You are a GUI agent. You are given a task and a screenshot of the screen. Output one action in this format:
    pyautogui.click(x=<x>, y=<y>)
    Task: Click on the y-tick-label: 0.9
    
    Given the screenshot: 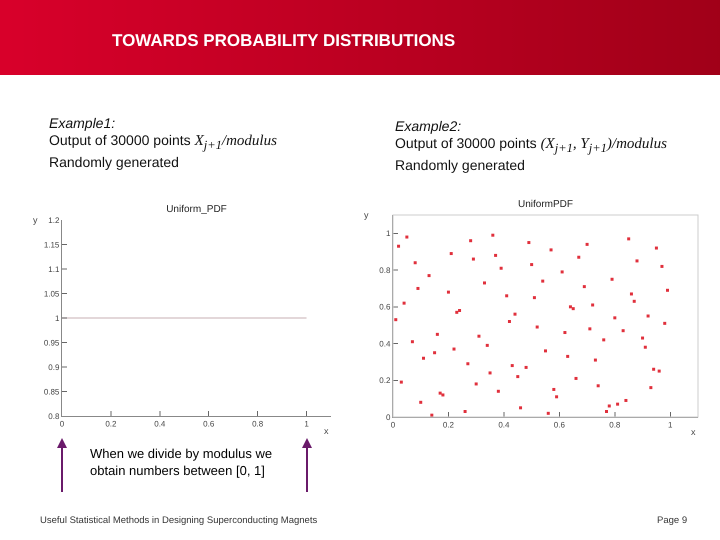 What is the action you would take?
    pyautogui.click(x=54, y=367)
    